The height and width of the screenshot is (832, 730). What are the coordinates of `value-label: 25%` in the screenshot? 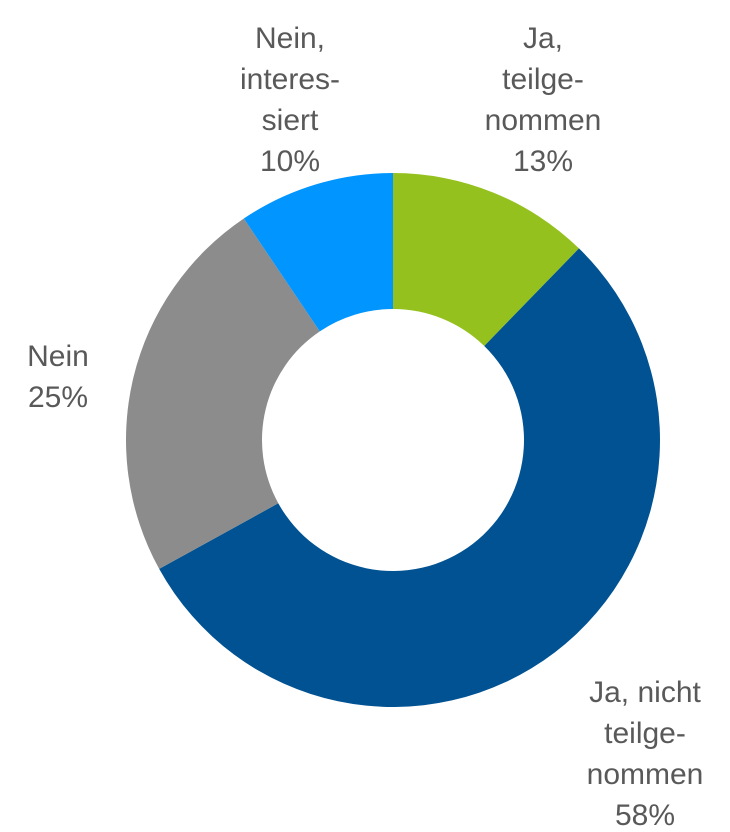 It's located at (58, 397).